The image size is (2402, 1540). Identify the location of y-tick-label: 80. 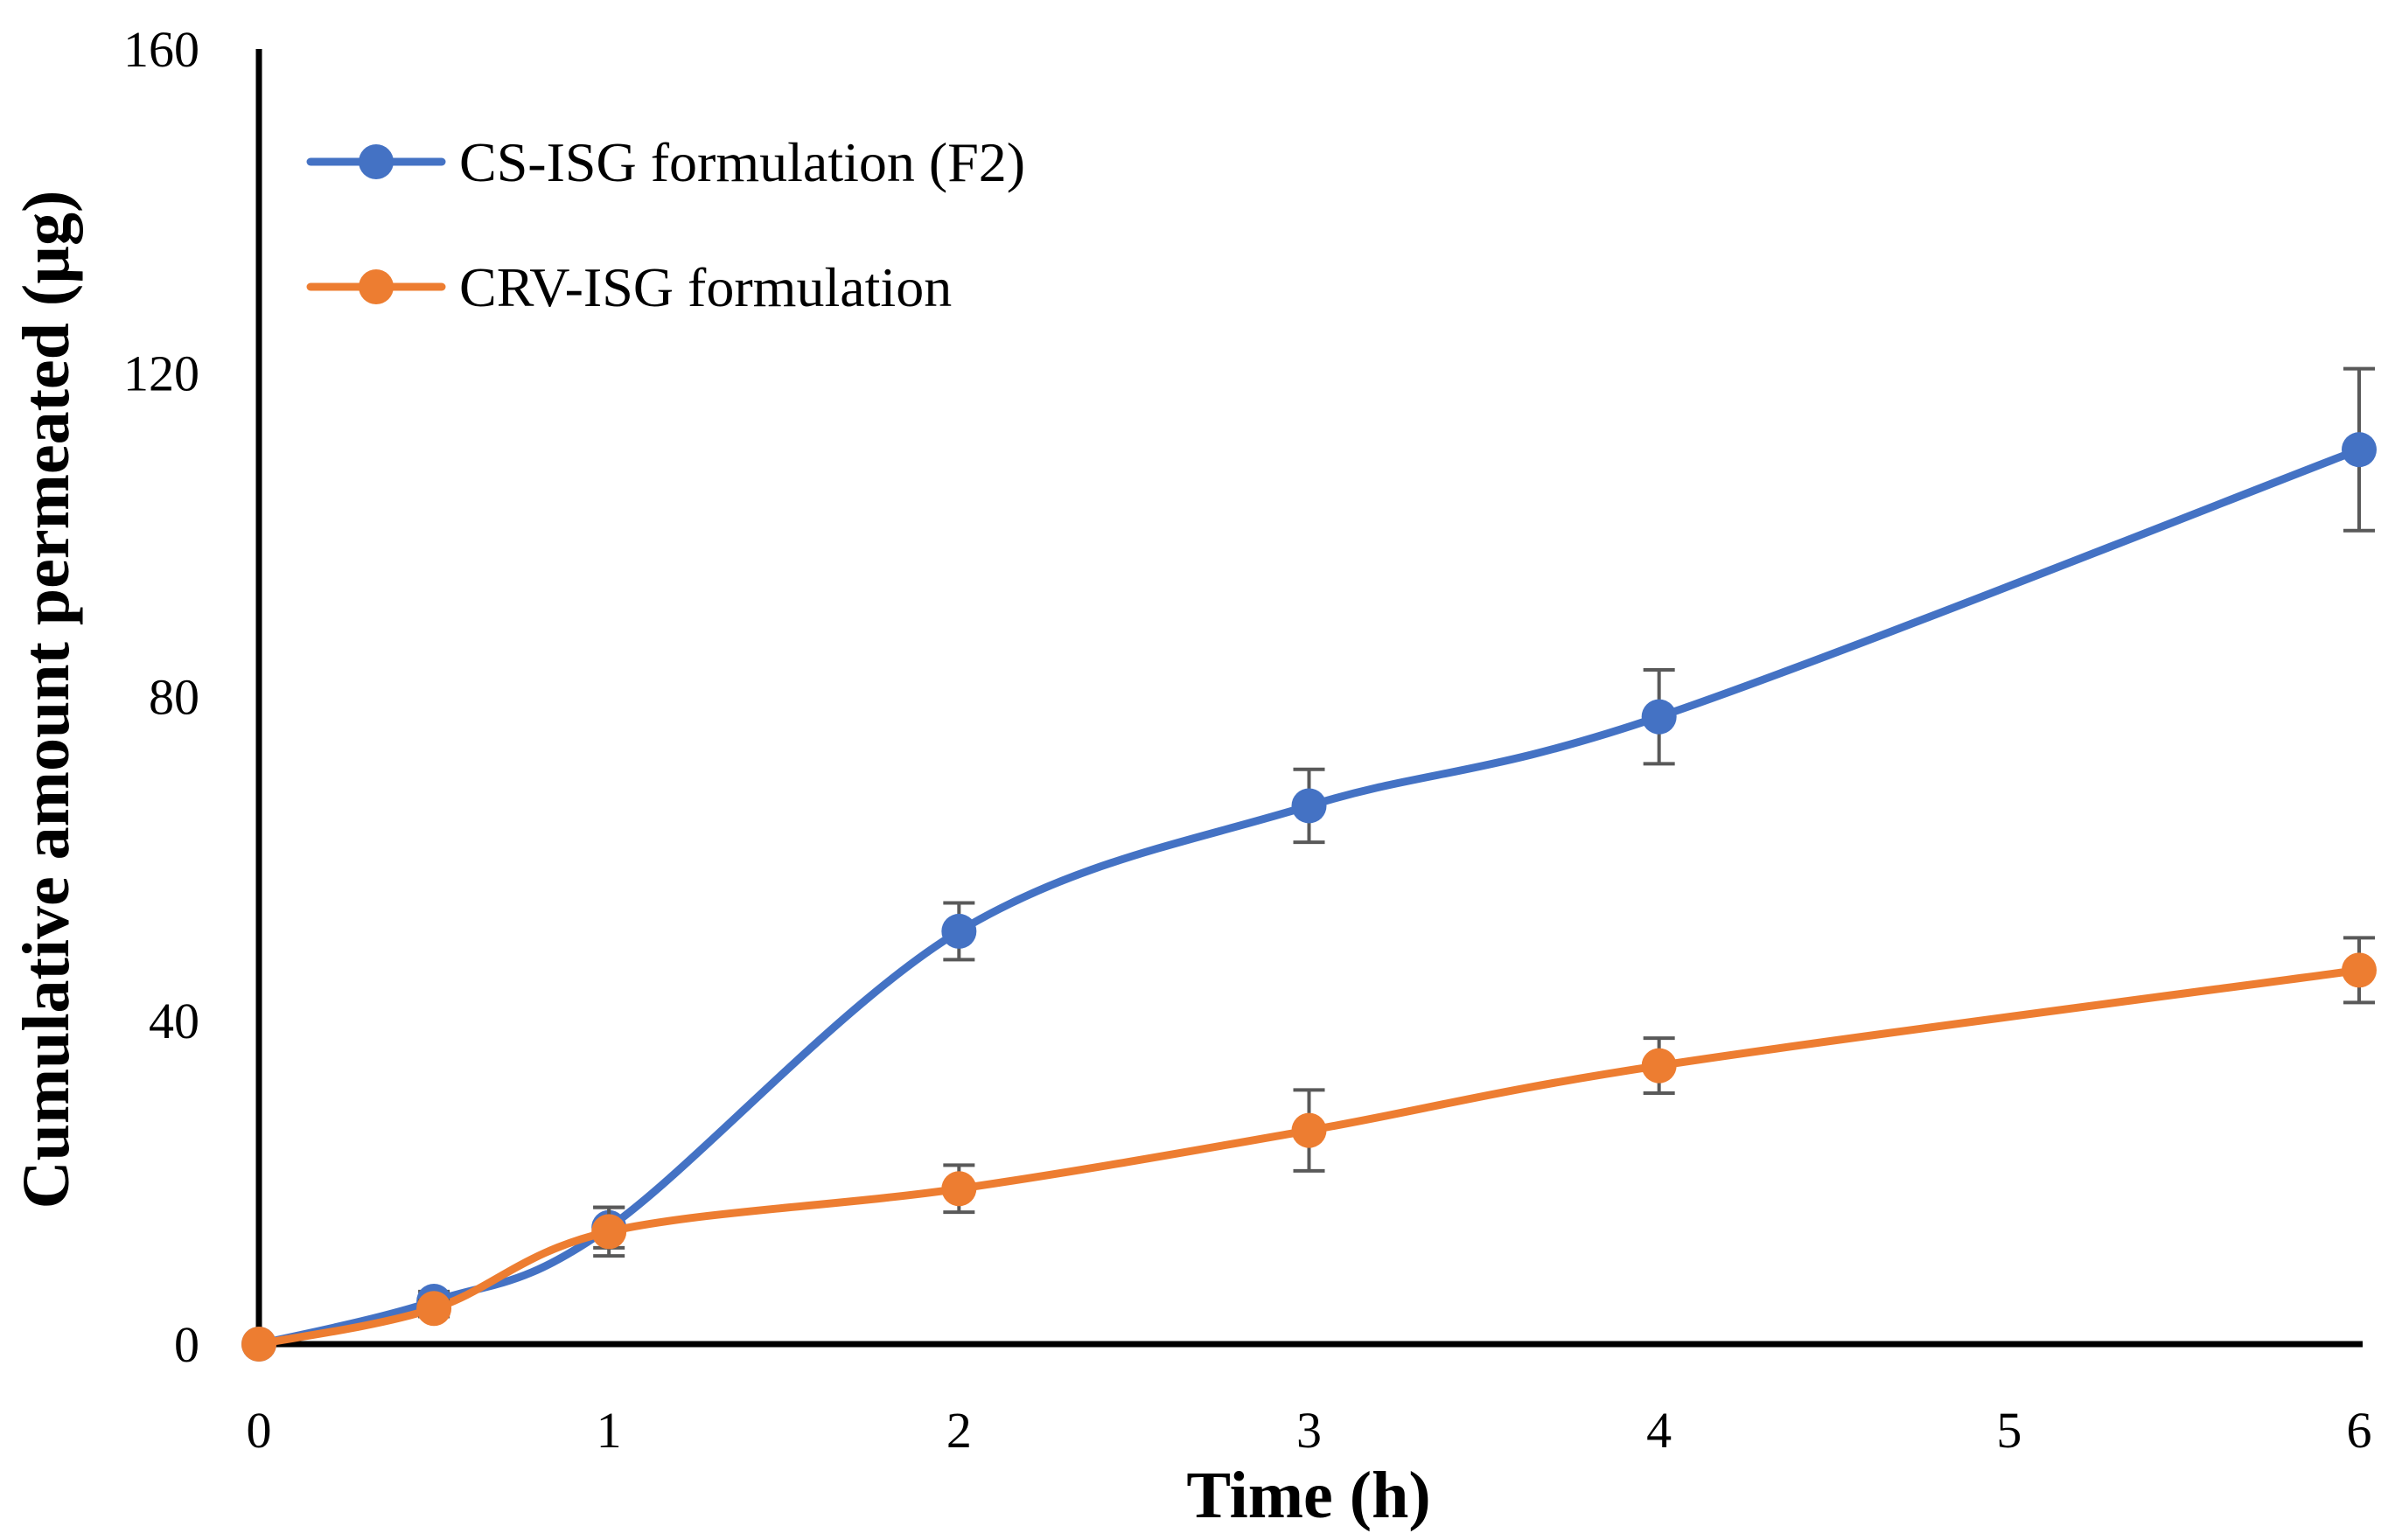
(174, 697).